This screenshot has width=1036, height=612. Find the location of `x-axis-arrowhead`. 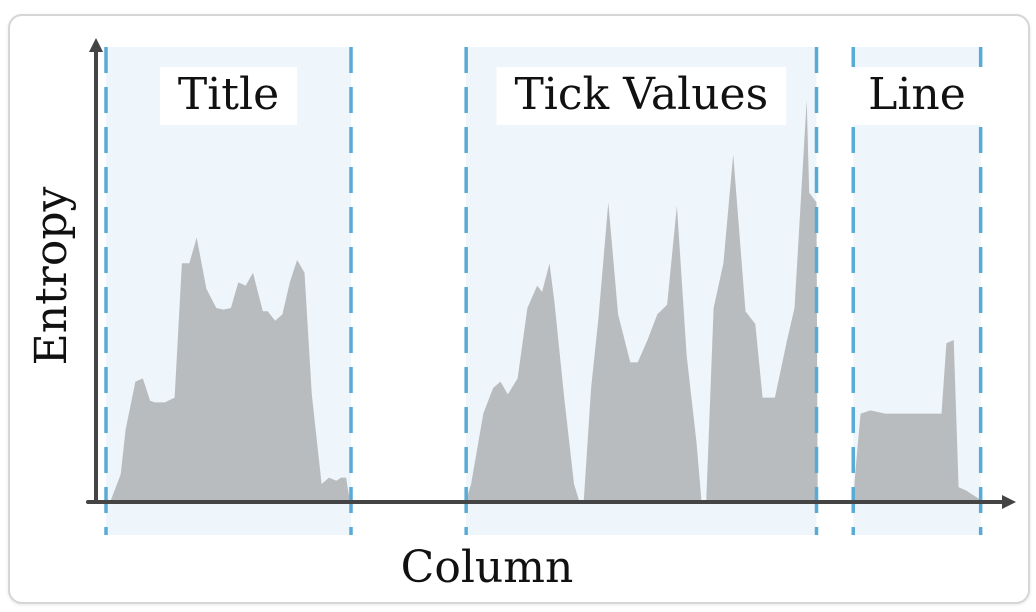

x-axis-arrowhead is located at coordinates (1009, 502).